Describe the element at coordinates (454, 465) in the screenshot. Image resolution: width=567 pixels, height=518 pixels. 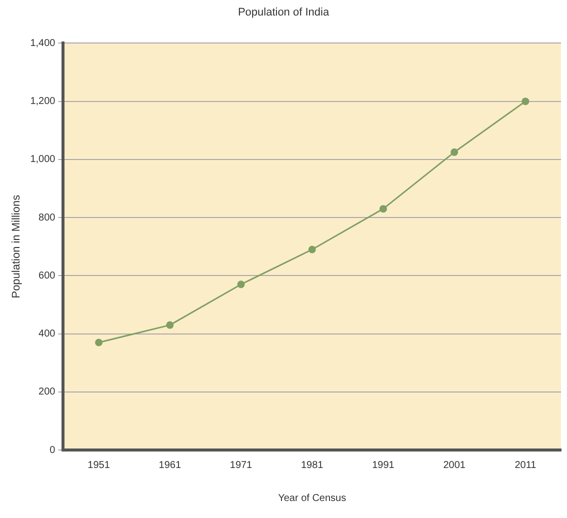
I see `x-tick-label: 2001` at that location.